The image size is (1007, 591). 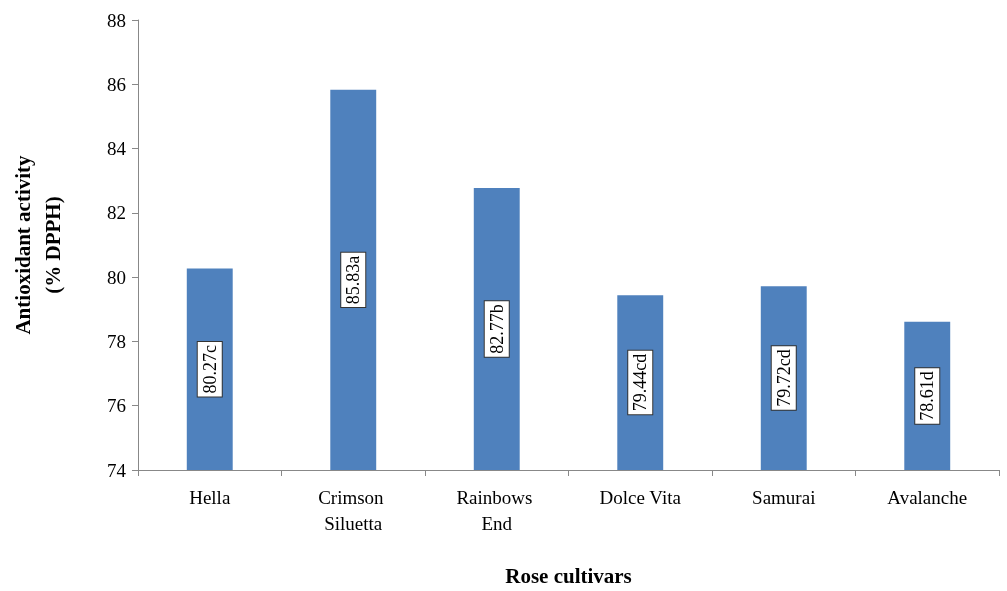 I want to click on x-tick-label: Hella, so click(x=210, y=497).